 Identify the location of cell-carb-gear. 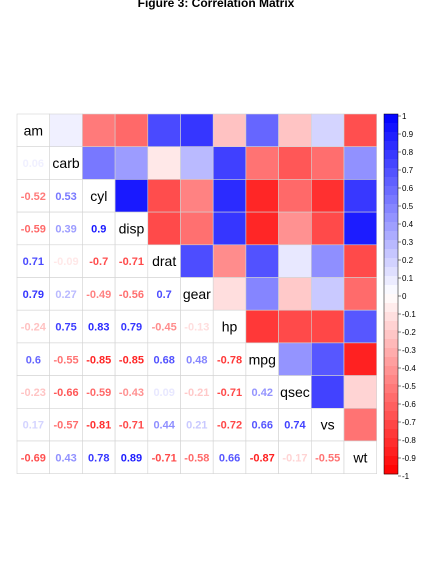
(197, 163).